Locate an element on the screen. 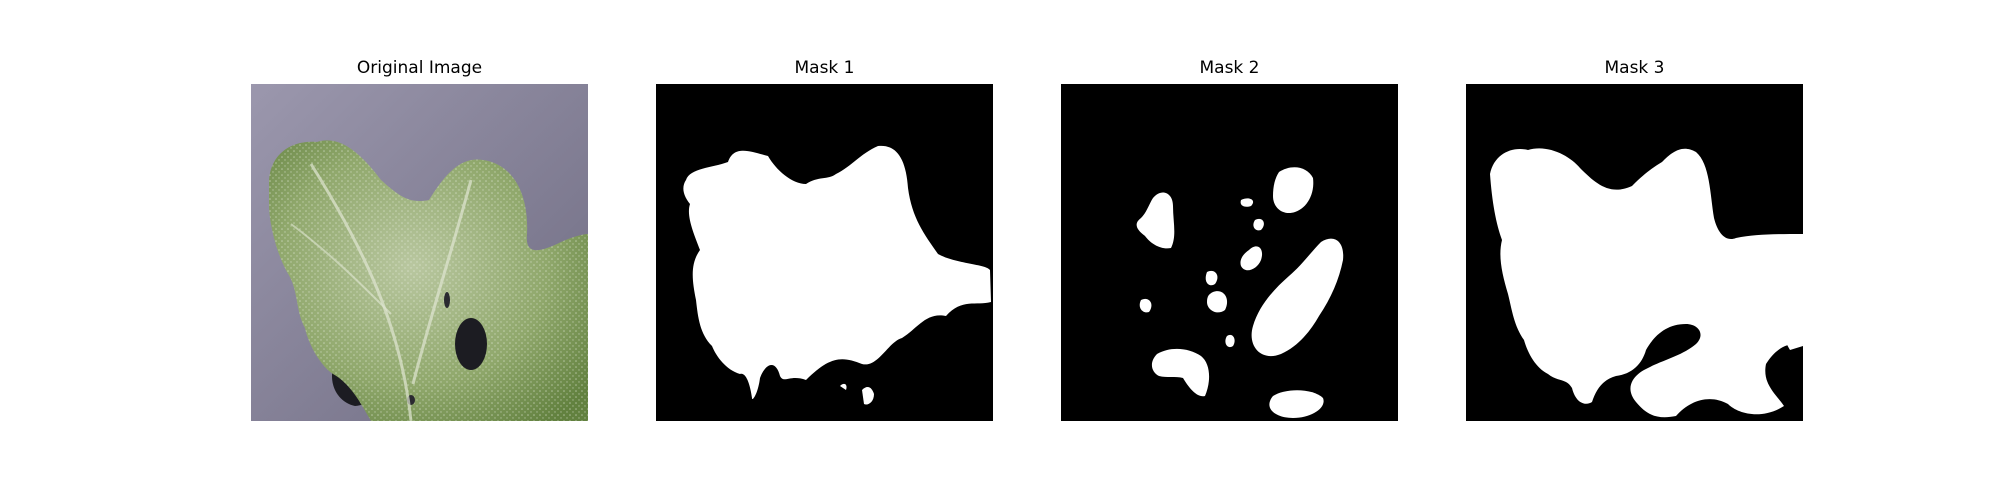 This screenshot has height=500, width=2000. panel-title-mask-2: Mask 2 is located at coordinates (1229, 68).